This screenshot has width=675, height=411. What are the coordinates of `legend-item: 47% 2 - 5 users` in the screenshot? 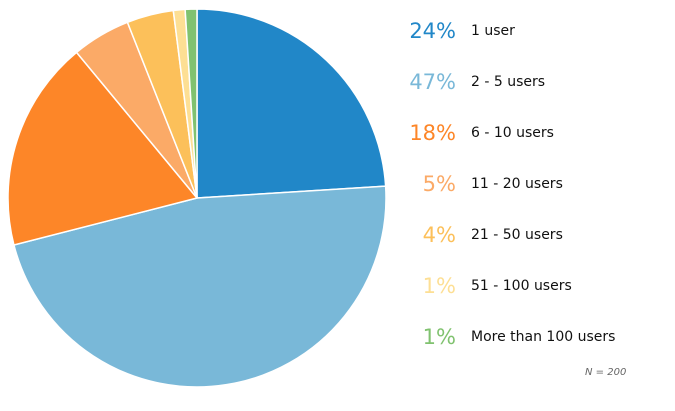 It's located at (472, 82).